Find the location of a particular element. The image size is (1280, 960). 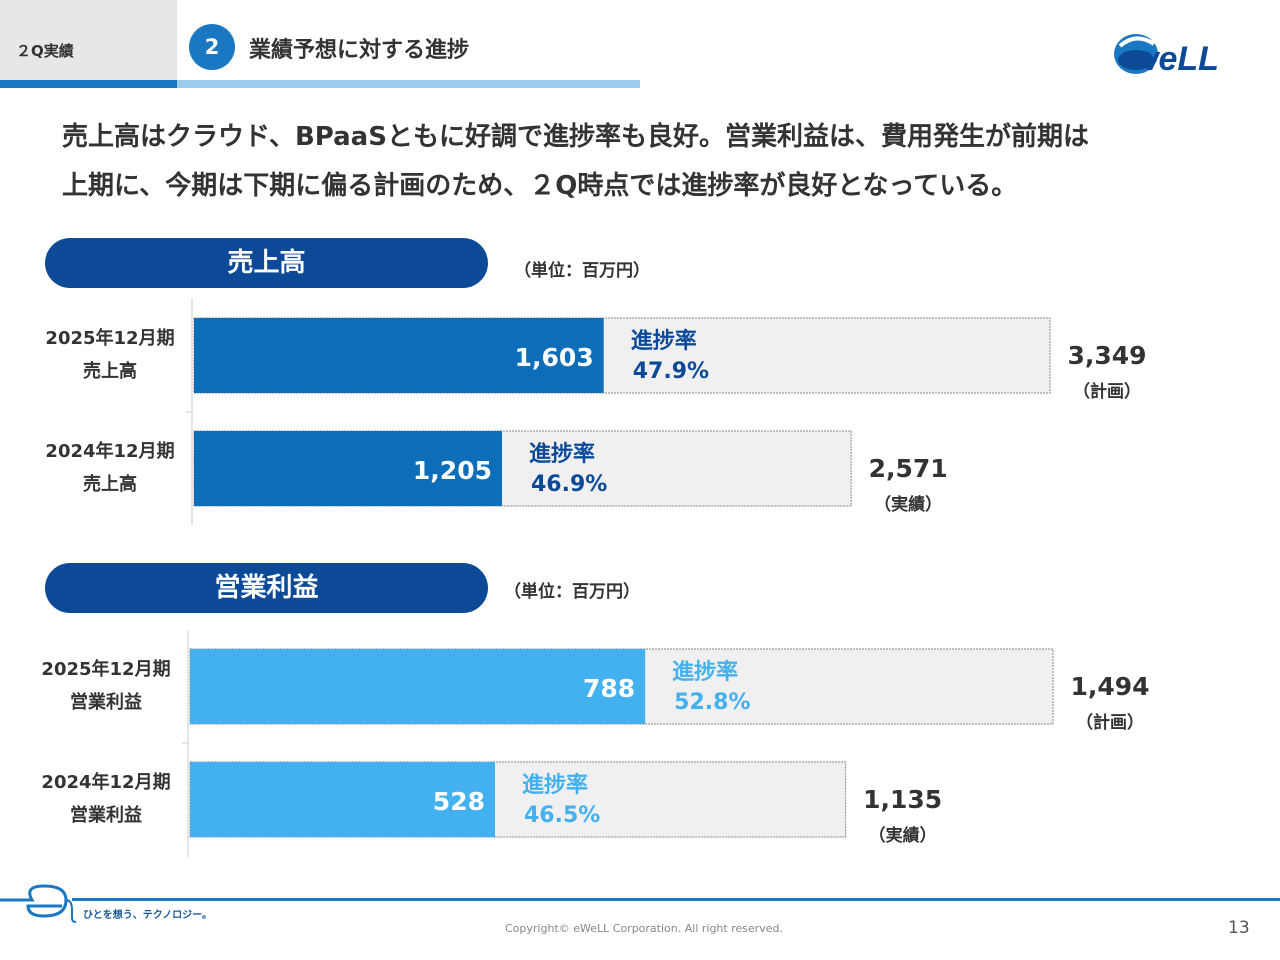

footer-e-mark-icon is located at coordinates (38, 903).